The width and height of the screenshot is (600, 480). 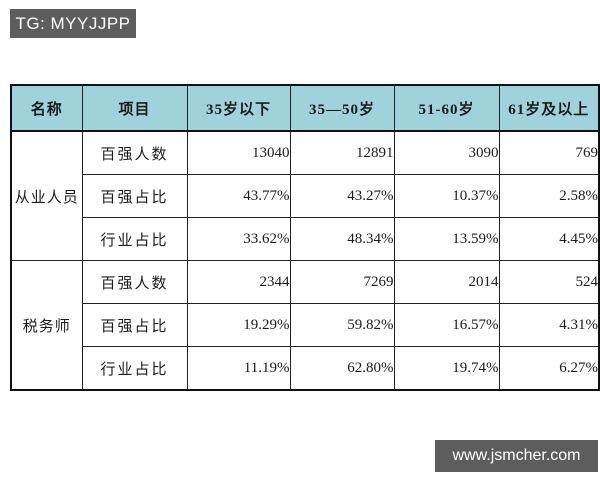 I want to click on cell-value: 4.31%, so click(x=549, y=325).